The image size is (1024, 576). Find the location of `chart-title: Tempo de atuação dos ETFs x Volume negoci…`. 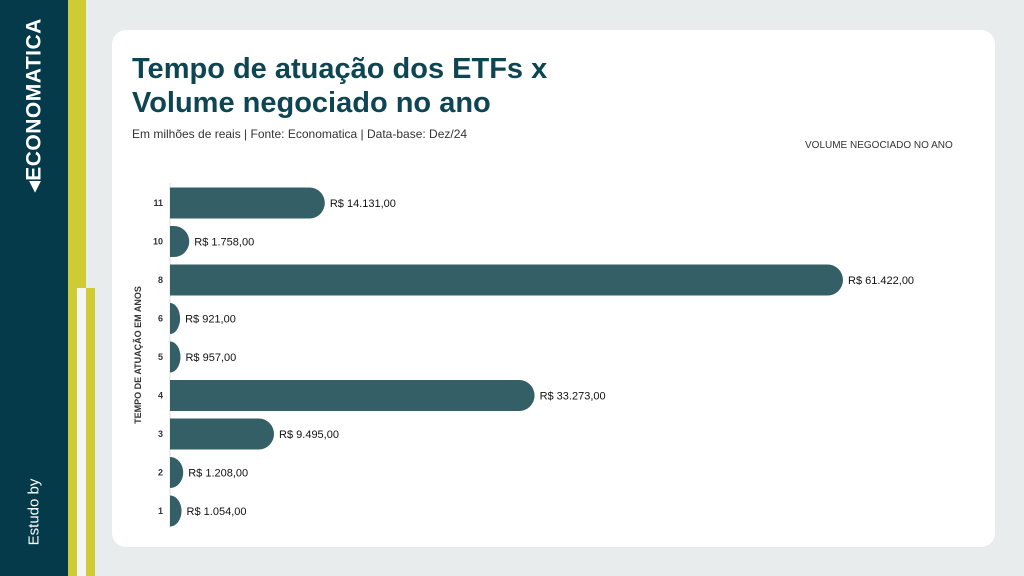

chart-title: Tempo de atuação dos ETFs x Volume negoci… is located at coordinates (340, 86).